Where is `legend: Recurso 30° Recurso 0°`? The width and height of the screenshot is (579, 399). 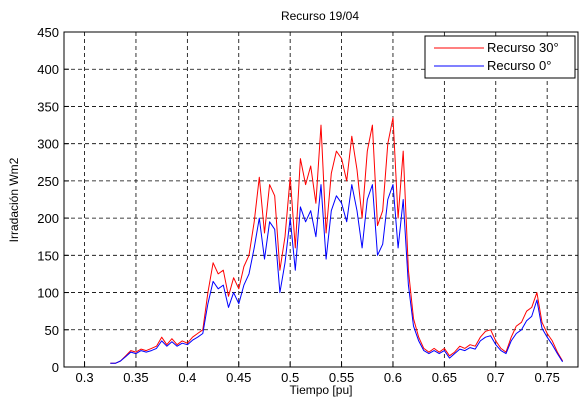 legend: Recurso 30° Recurso 0° is located at coordinates (500, 57).